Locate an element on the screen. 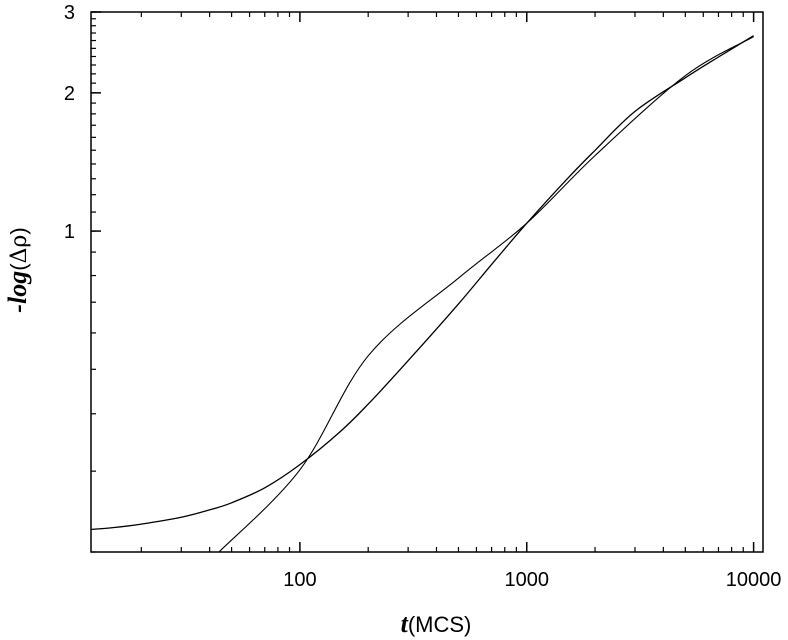 This screenshot has width=788, height=640. x-tick-label: 10000 is located at coordinates (754, 580).